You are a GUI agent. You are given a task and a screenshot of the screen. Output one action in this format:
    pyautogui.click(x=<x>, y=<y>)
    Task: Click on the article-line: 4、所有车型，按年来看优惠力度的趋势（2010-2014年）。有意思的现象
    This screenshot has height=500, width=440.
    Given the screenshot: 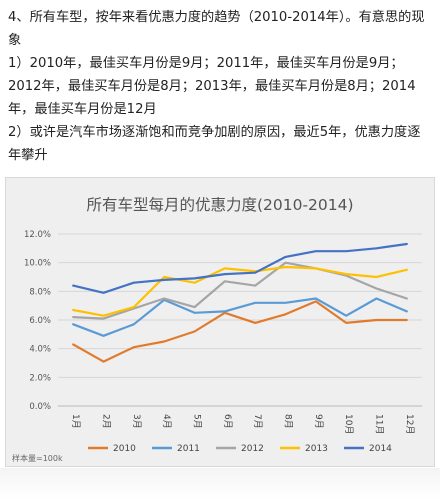 What is the action you would take?
    pyautogui.click(x=216, y=29)
    